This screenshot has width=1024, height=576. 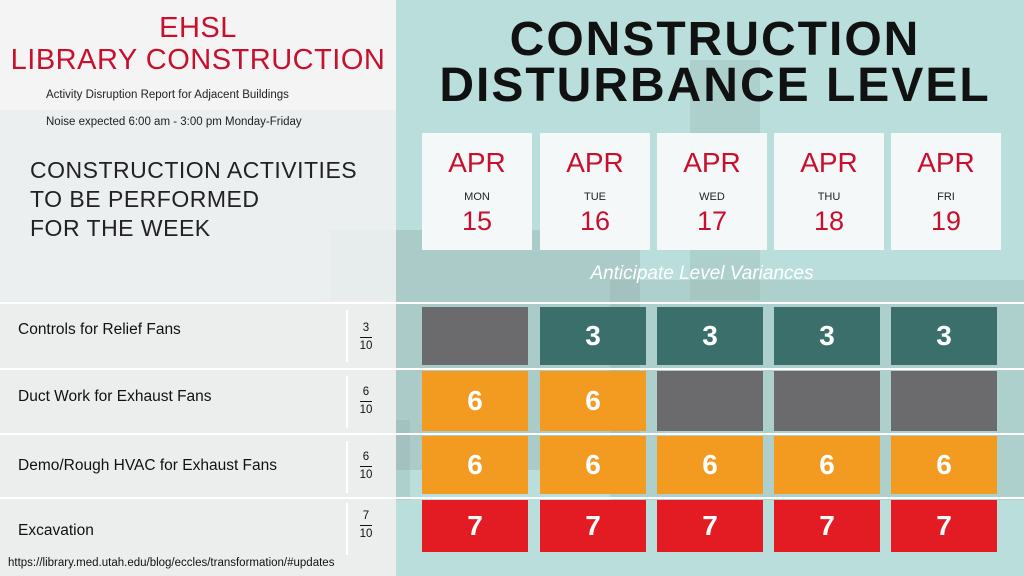 What do you see at coordinates (715, 39) in the screenshot?
I see `main-title-line-1: CONSTRUCTION` at bounding box center [715, 39].